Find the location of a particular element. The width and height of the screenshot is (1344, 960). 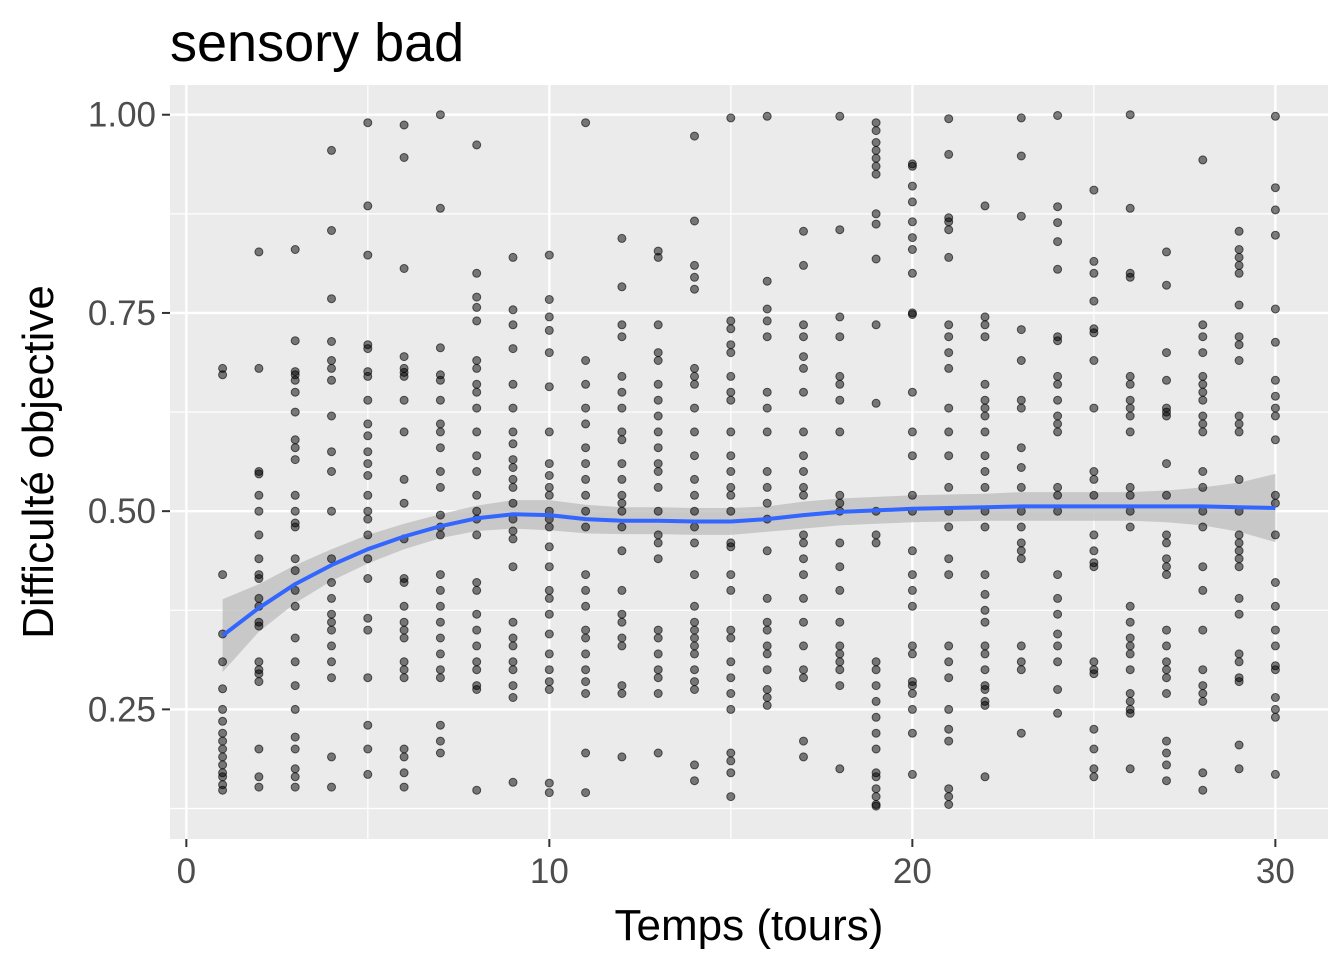

x-tick-label: 20 is located at coordinates (912, 871).